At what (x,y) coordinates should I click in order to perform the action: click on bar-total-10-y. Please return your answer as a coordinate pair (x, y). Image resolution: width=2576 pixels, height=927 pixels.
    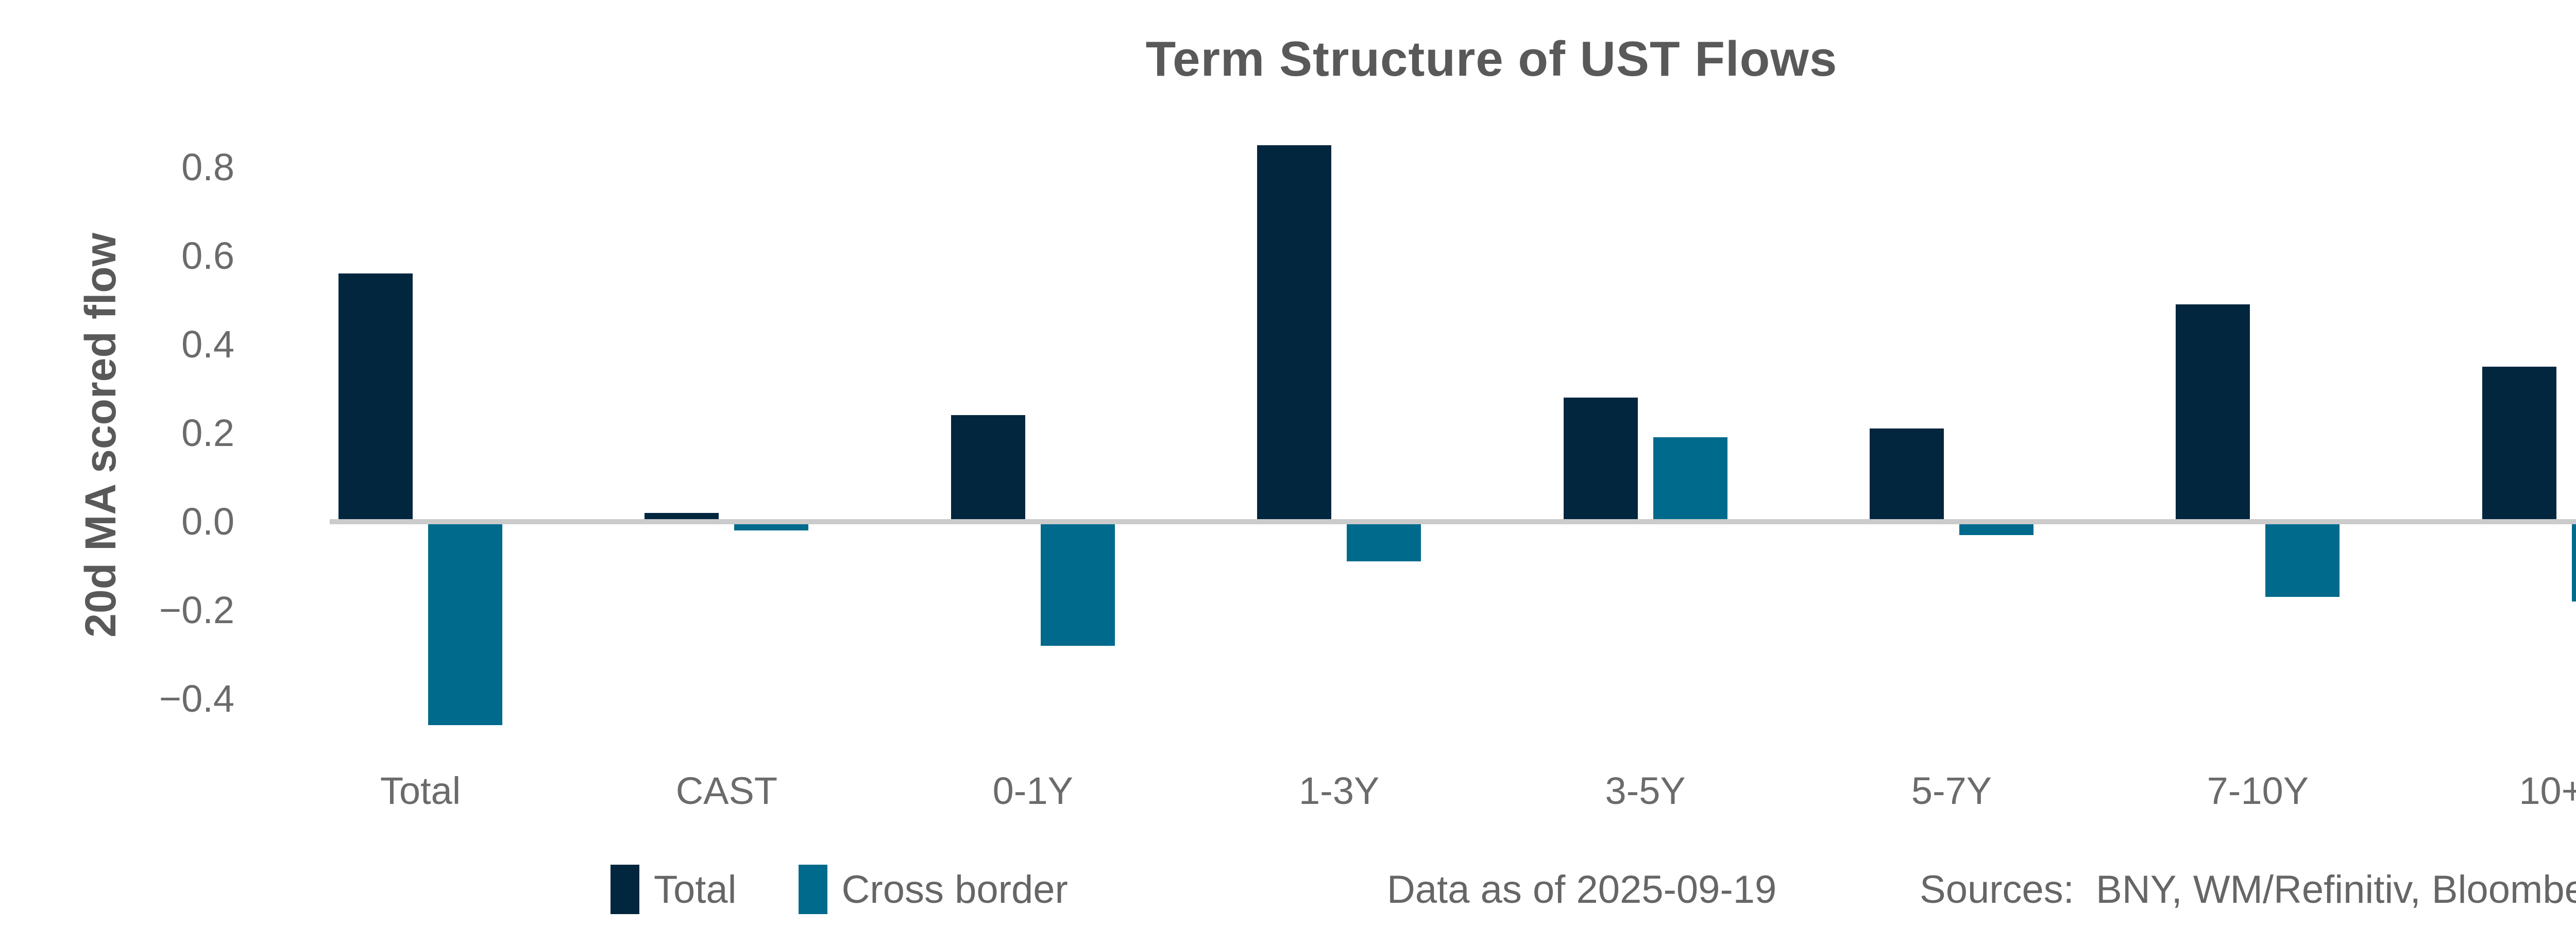
    Looking at the image, I should click on (2519, 444).